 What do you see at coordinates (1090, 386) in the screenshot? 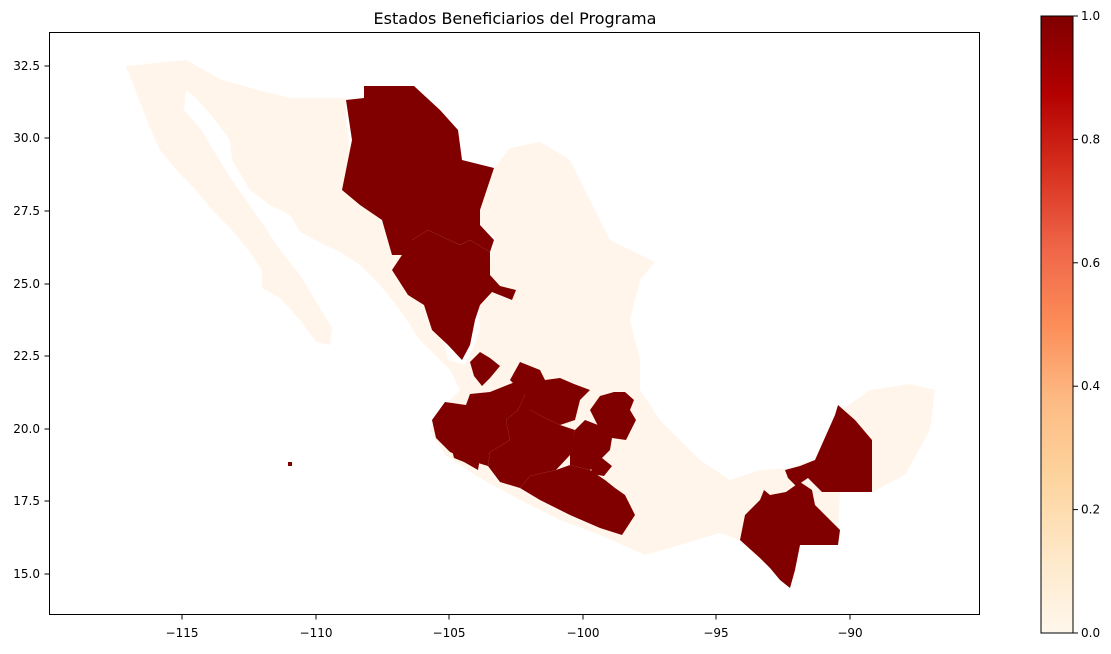
I see `colorbar-tick-label: 0.4` at bounding box center [1090, 386].